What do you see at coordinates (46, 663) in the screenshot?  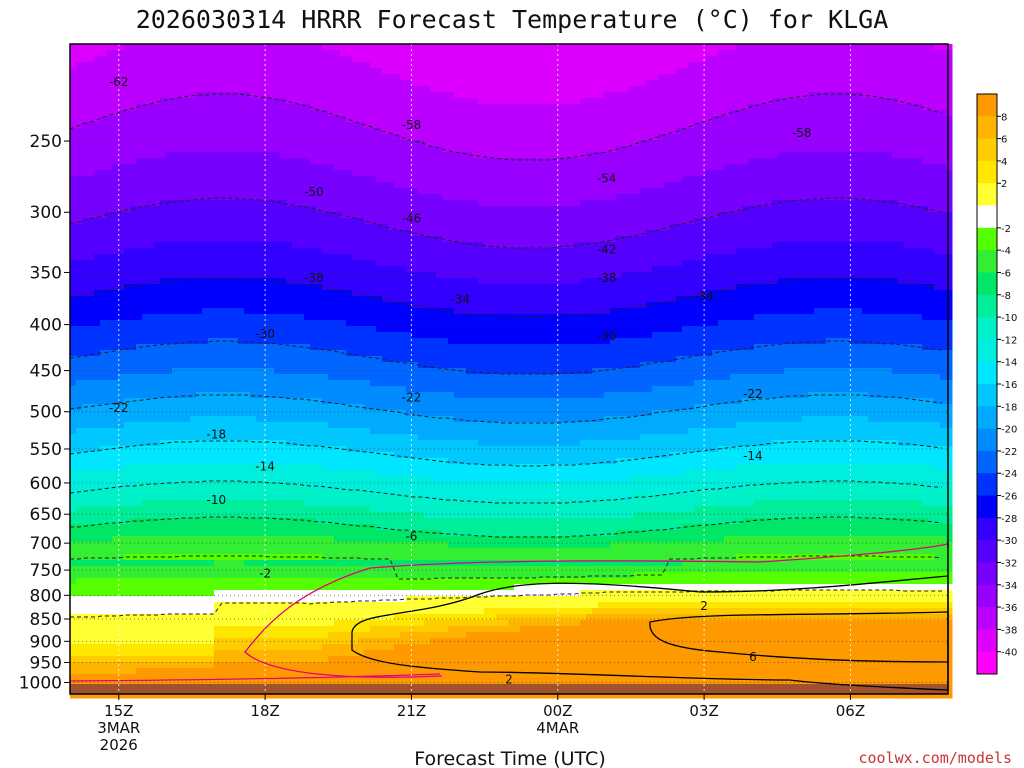 I see `y-tick-label: 950` at bounding box center [46, 663].